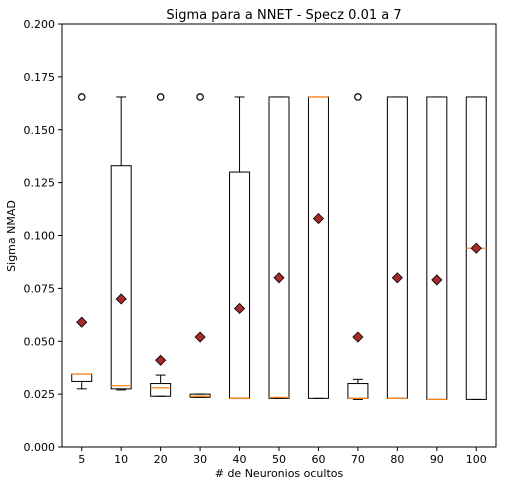 The width and height of the screenshot is (507, 487). I want to click on x-axis-label: # de Neuronios ocultos, so click(279, 473).